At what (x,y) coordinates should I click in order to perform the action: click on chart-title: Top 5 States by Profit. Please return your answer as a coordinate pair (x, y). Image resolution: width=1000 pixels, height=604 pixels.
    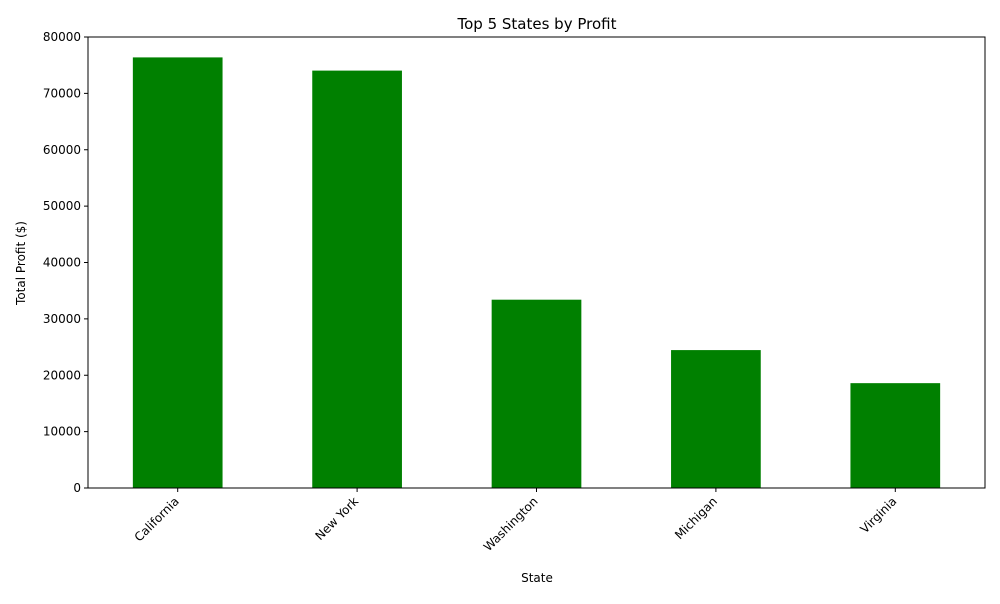
    Looking at the image, I should click on (537, 24).